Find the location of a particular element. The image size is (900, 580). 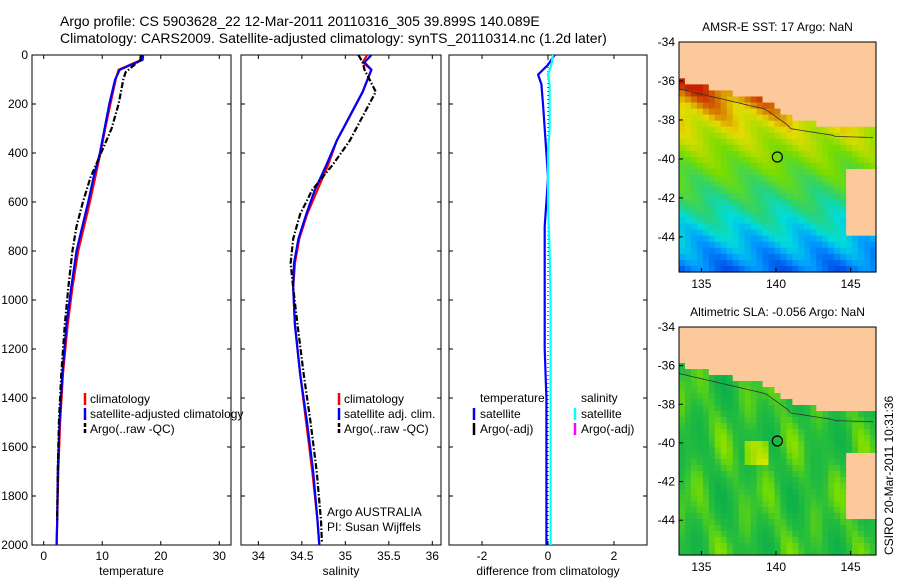

y-tick-label: 600 is located at coordinates (18, 202).